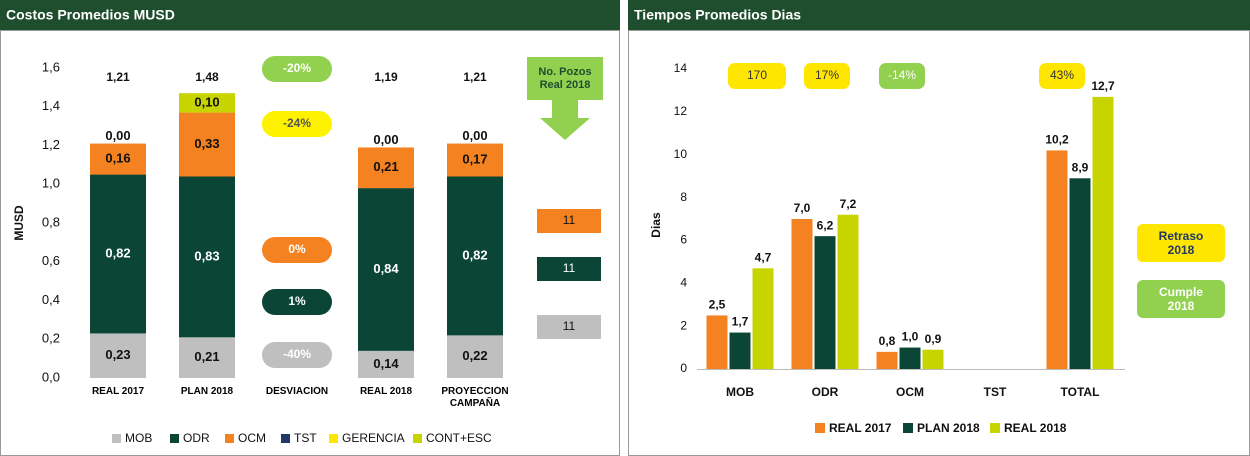 This screenshot has width=1250, height=456. Describe the element at coordinates (887, 341) in the screenshot. I see `data-label: 0,8` at that location.